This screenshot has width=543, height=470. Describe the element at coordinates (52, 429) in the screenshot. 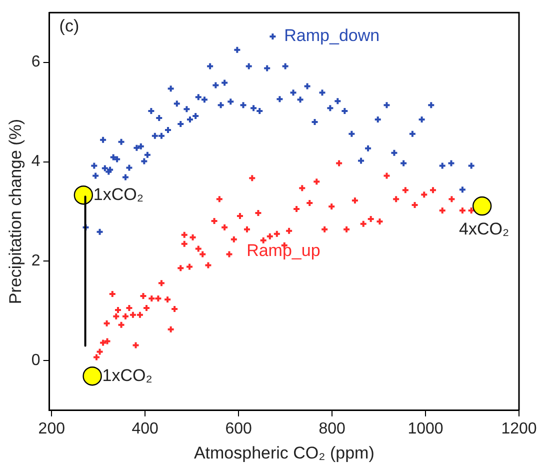

I see `x-tick-label: 200` at that location.